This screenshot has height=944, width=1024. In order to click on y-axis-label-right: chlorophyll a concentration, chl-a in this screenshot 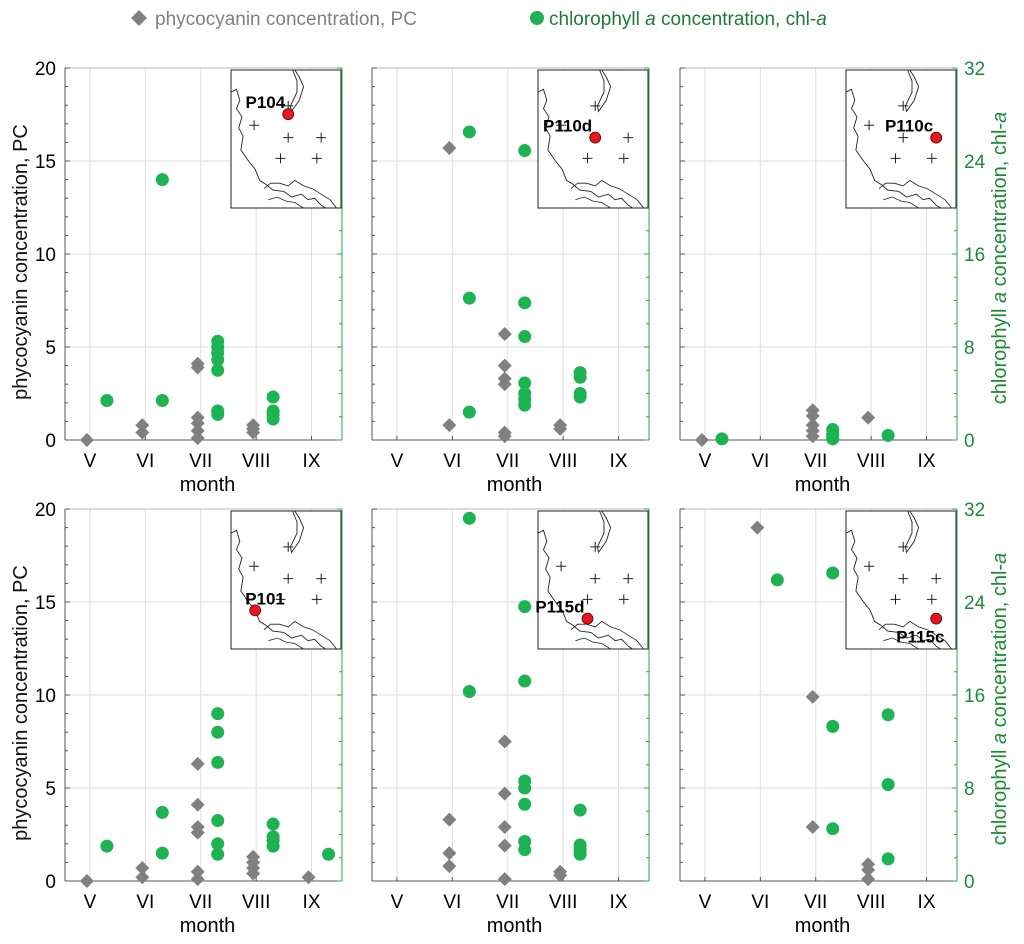, I will do `click(1000, 258)`.